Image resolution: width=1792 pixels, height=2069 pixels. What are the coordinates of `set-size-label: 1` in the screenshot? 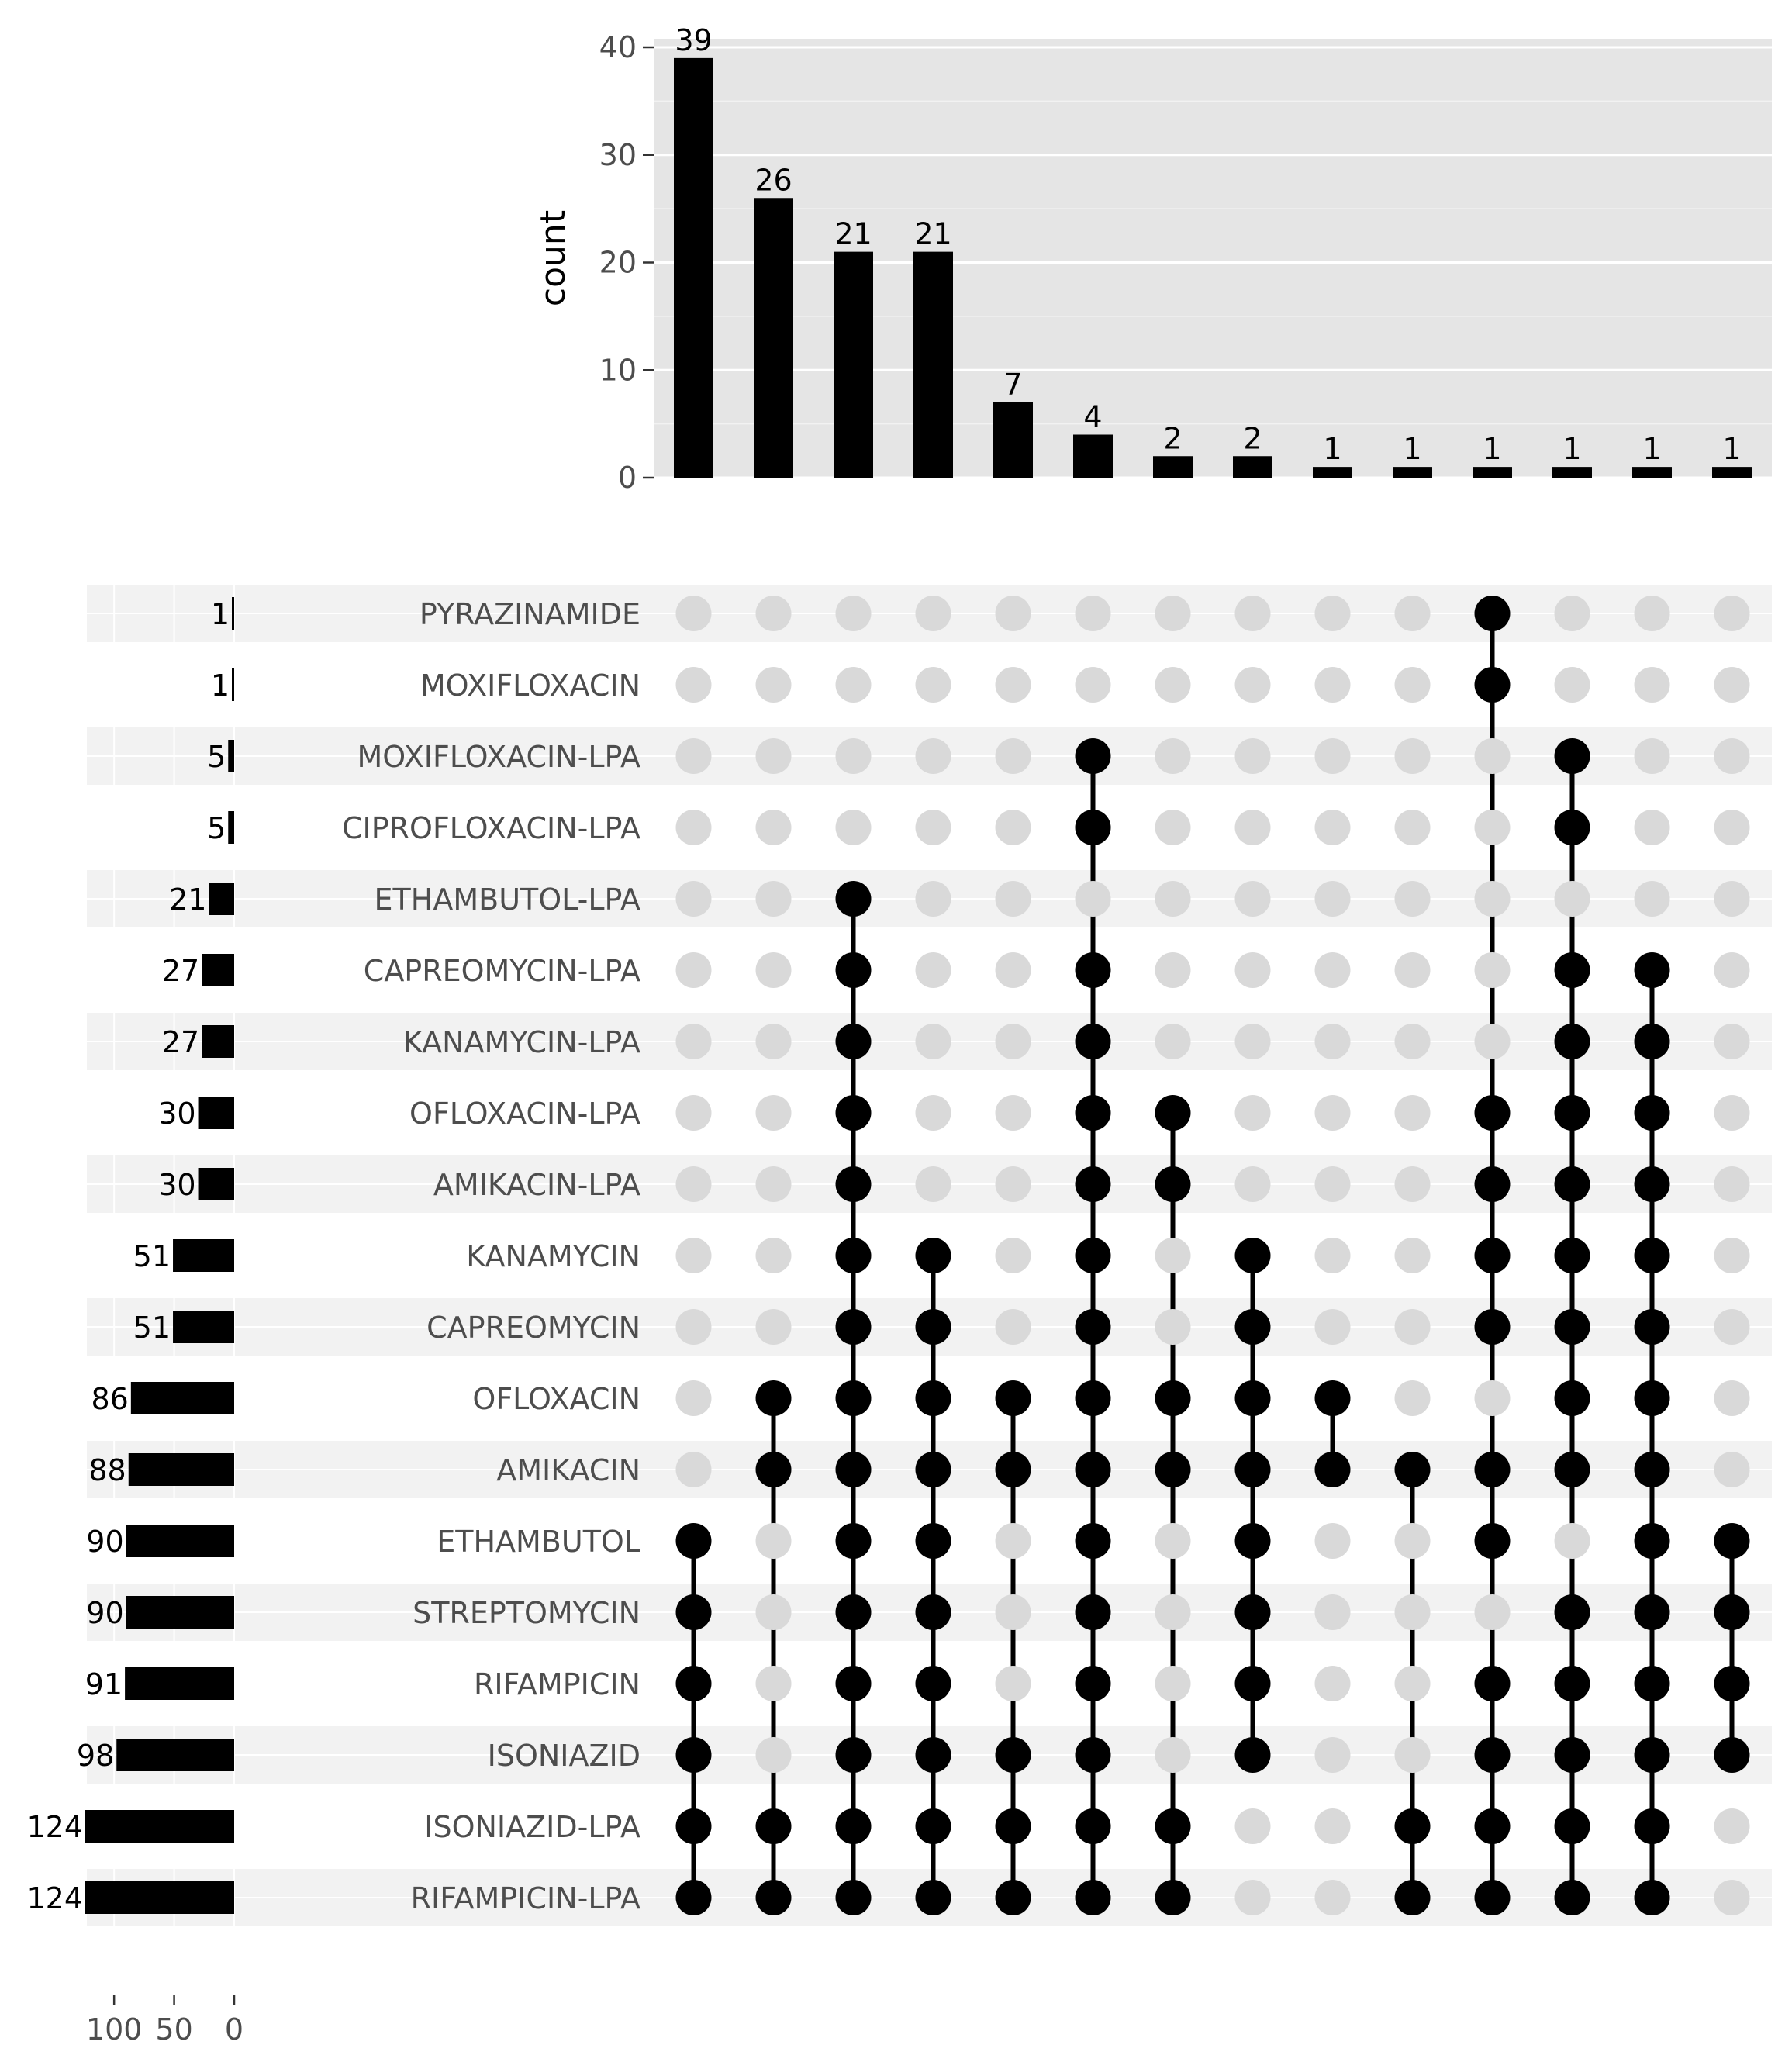 It's located at (220, 685).